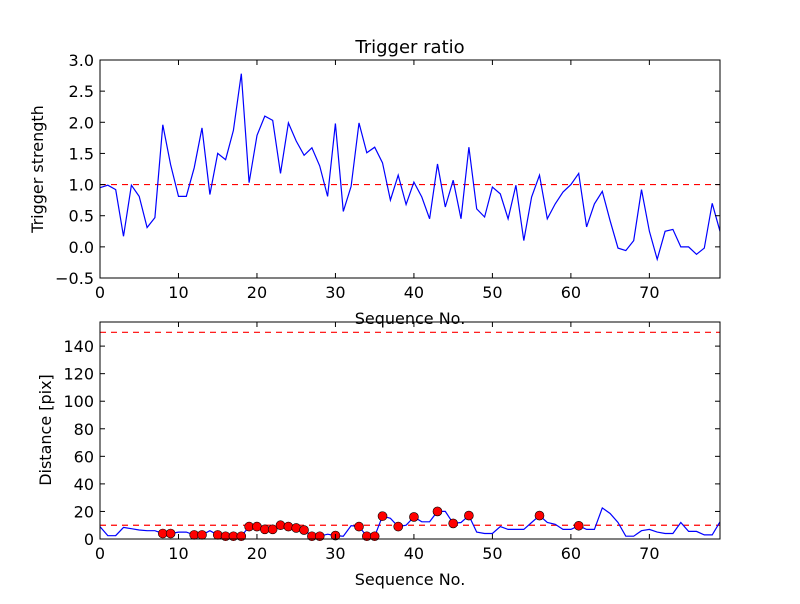 The image size is (800, 604). Describe the element at coordinates (78, 374) in the screenshot. I see `y-tick-label: 120` at that location.